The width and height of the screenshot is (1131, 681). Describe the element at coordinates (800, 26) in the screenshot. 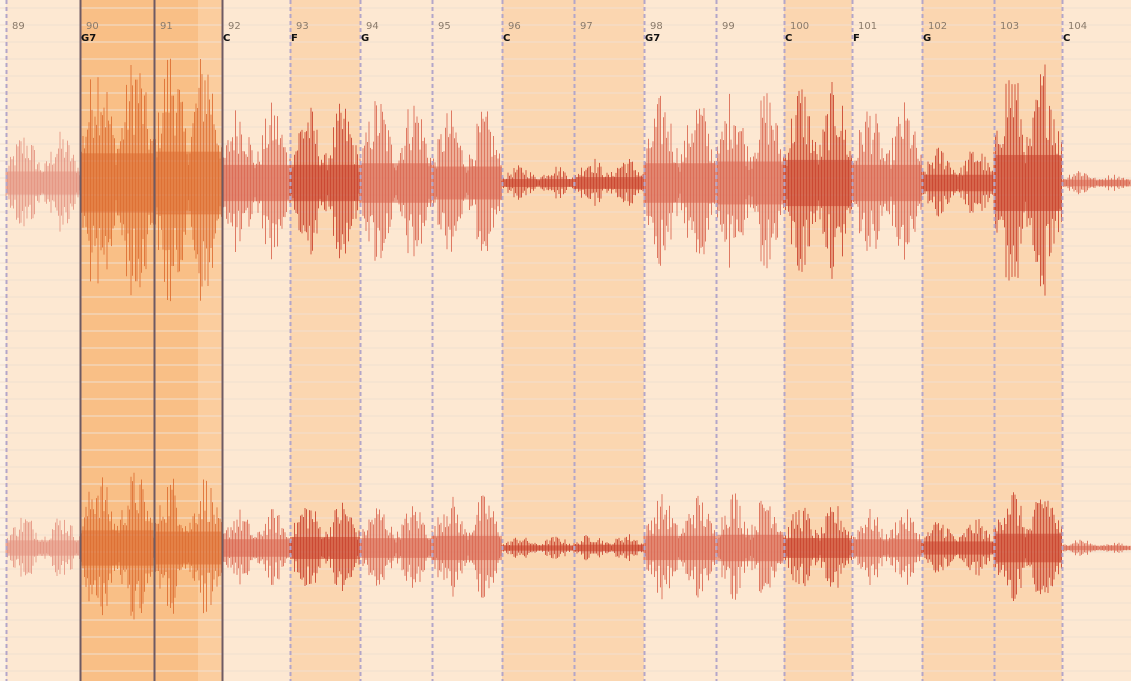

I see `measure-number: 100` at that location.